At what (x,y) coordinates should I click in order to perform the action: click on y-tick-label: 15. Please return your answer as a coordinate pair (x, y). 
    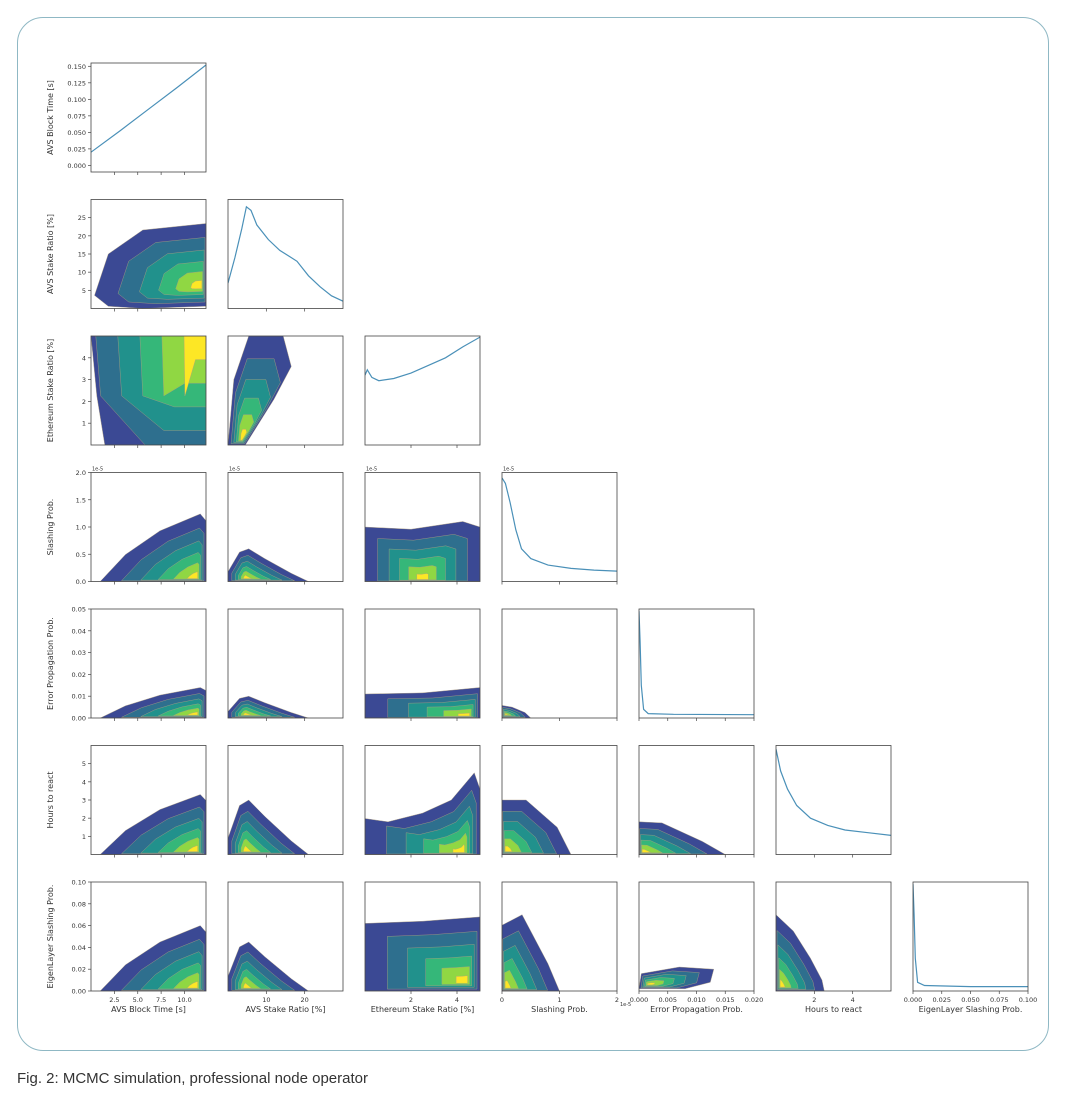
    Looking at the image, I should click on (82, 255).